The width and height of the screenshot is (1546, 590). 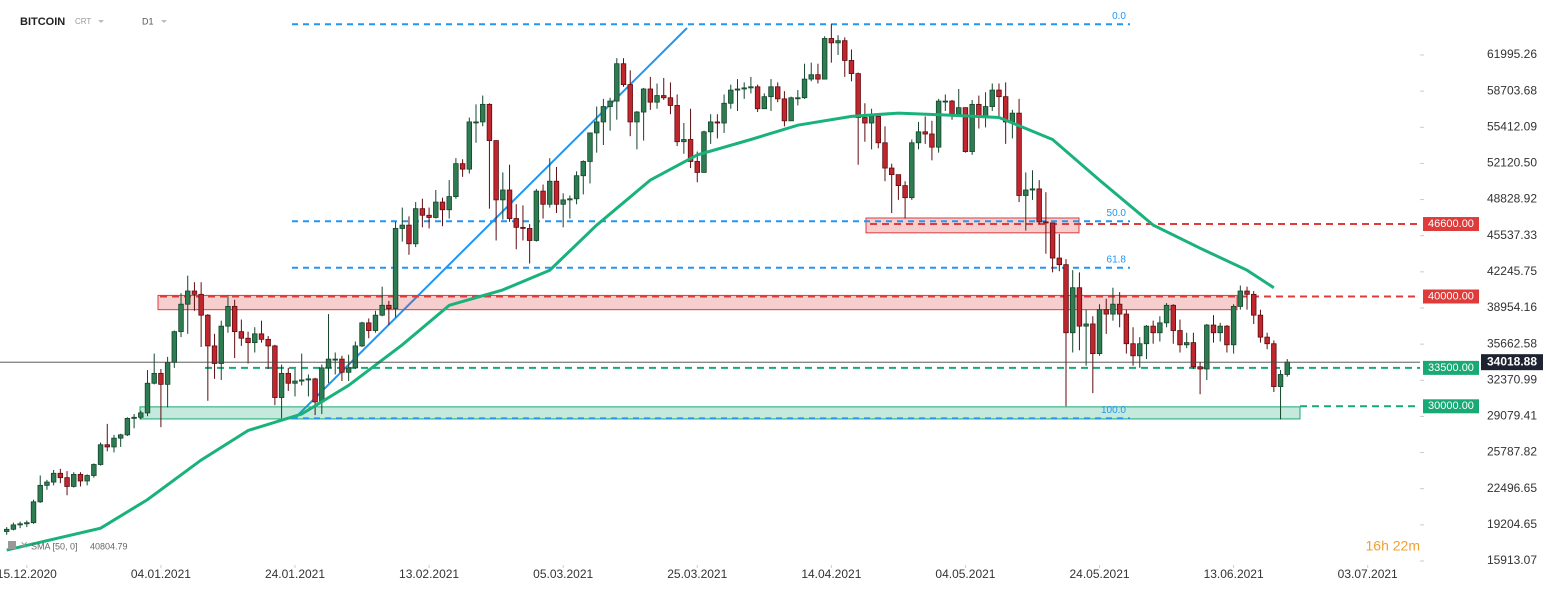 What do you see at coordinates (161, 574) in the screenshot?
I see `x-tick-label: 04.01.2021` at bounding box center [161, 574].